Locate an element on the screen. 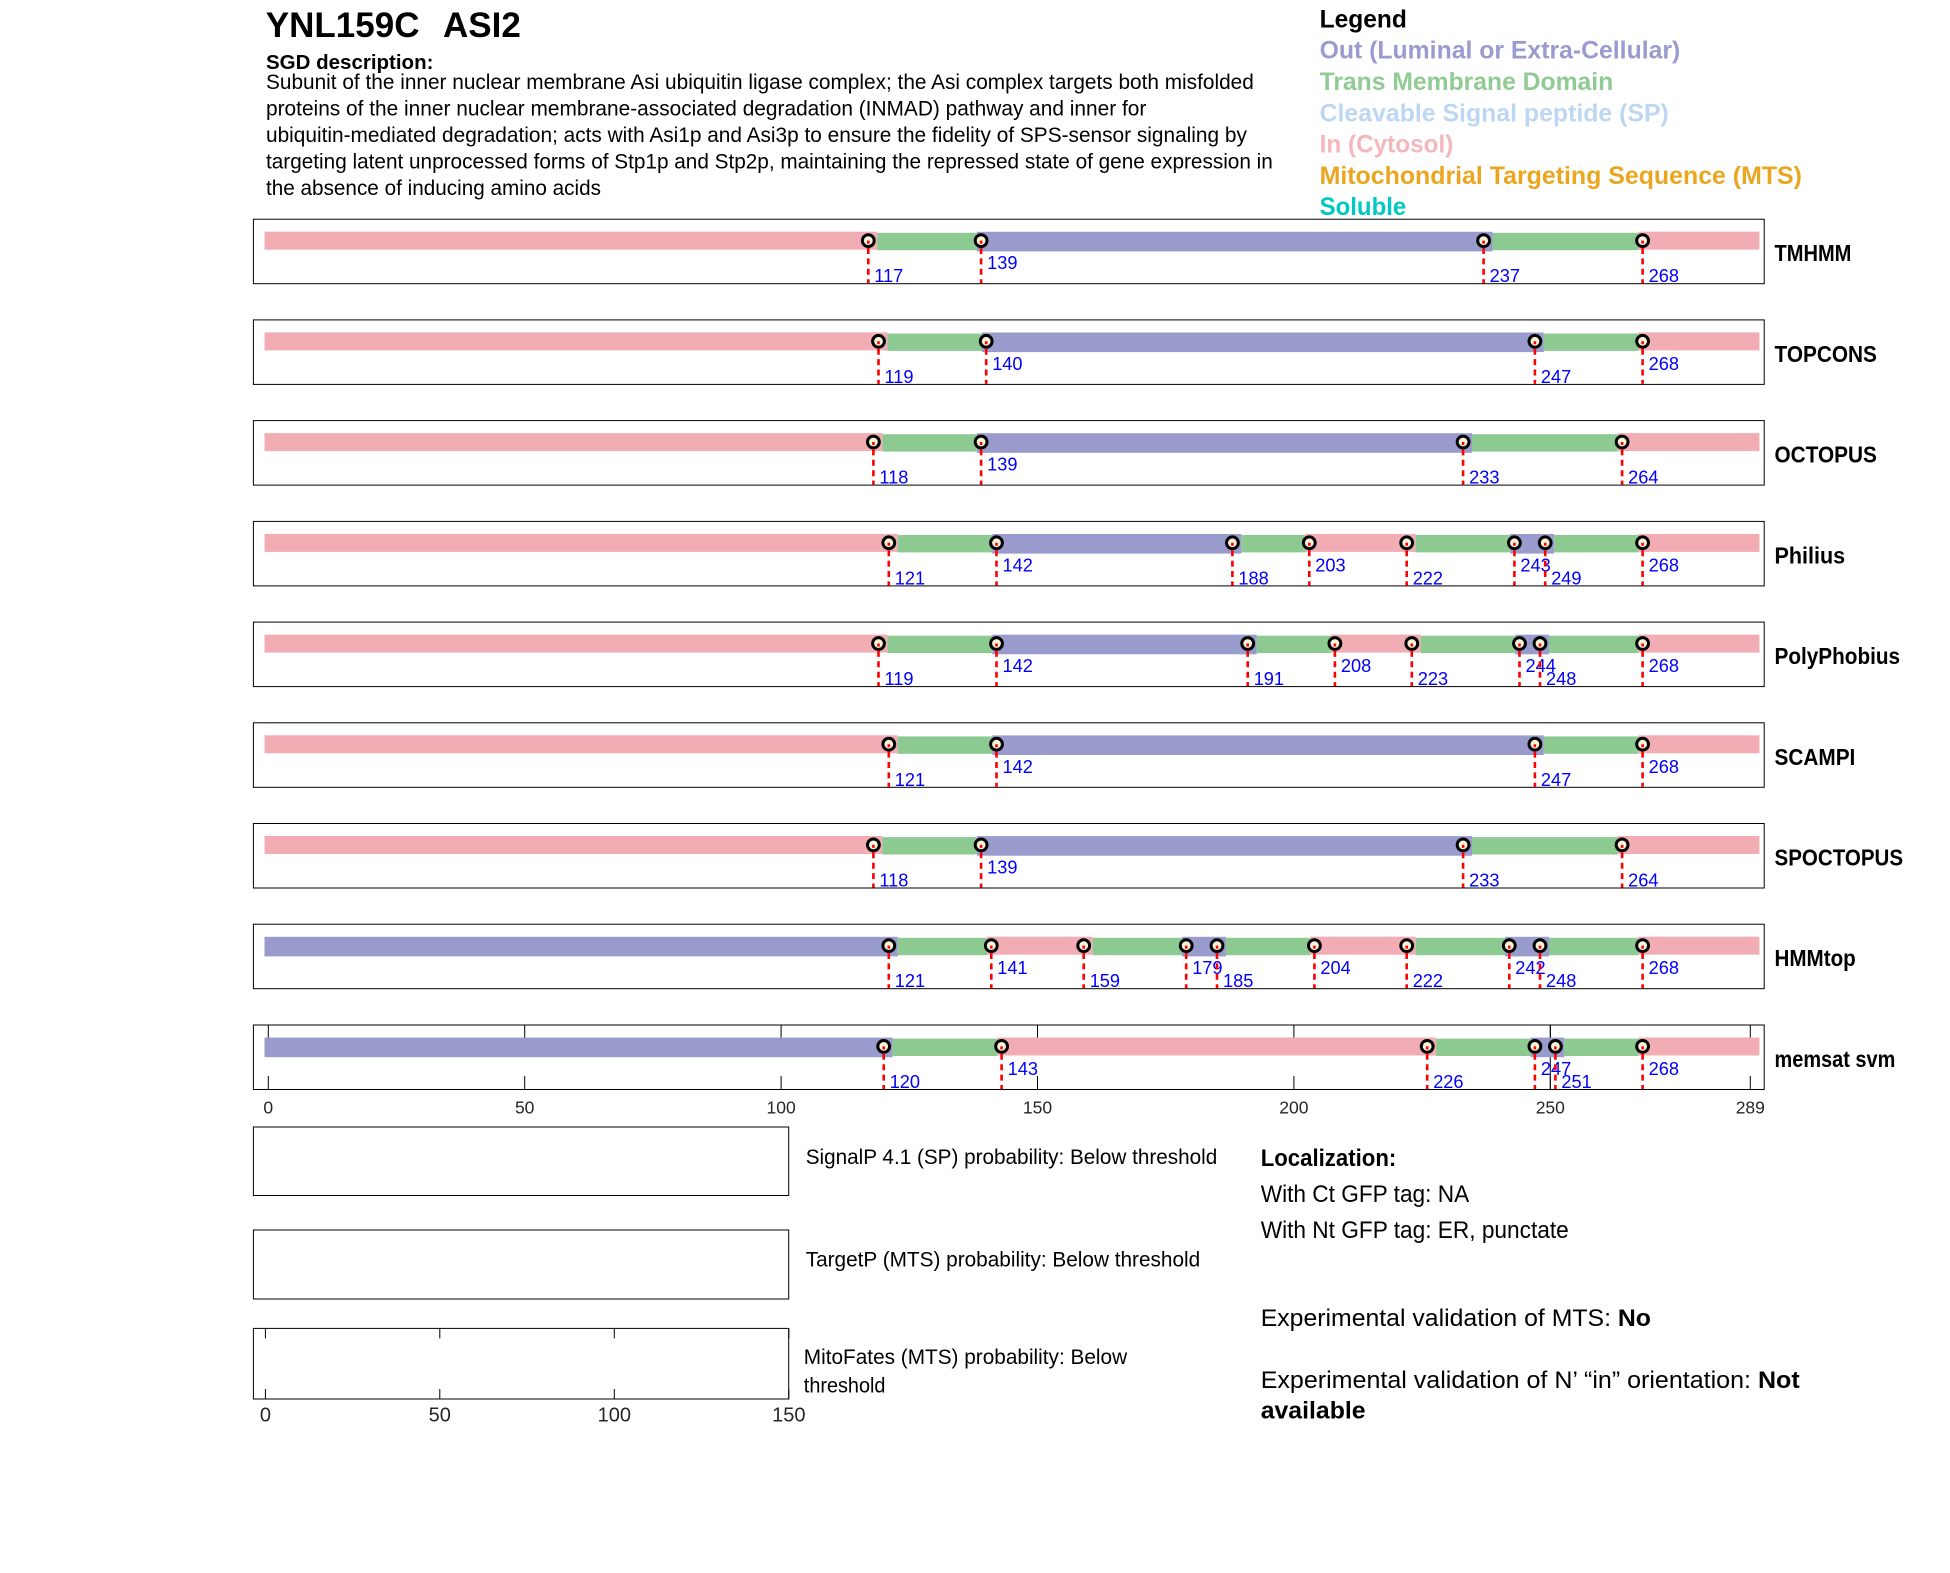 This screenshot has height=1573, width=1950. svg-text: Soluble is located at coordinates (1363, 207).